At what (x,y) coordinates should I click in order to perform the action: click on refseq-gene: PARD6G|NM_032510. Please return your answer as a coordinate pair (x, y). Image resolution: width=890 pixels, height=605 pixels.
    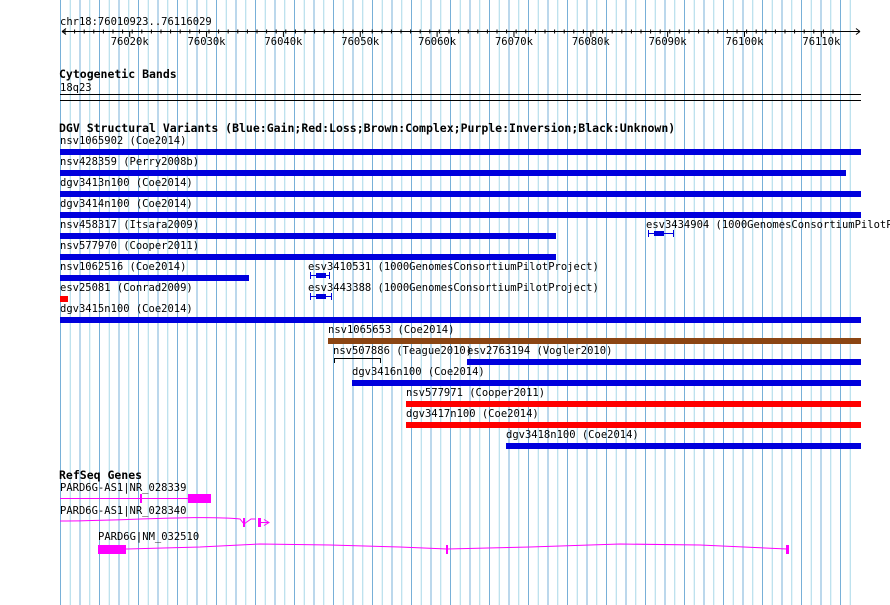
    Looking at the image, I should click on (443, 542).